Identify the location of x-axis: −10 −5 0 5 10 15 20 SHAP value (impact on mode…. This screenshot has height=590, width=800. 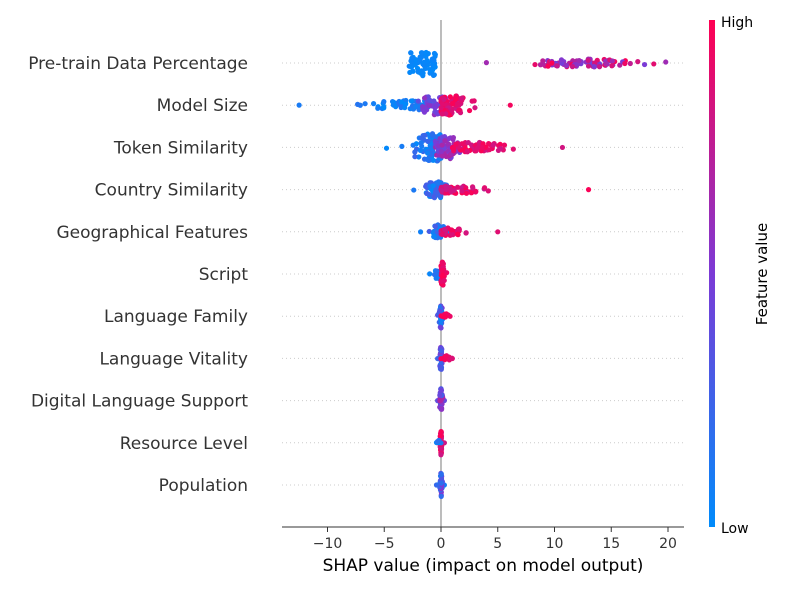
(483, 551).